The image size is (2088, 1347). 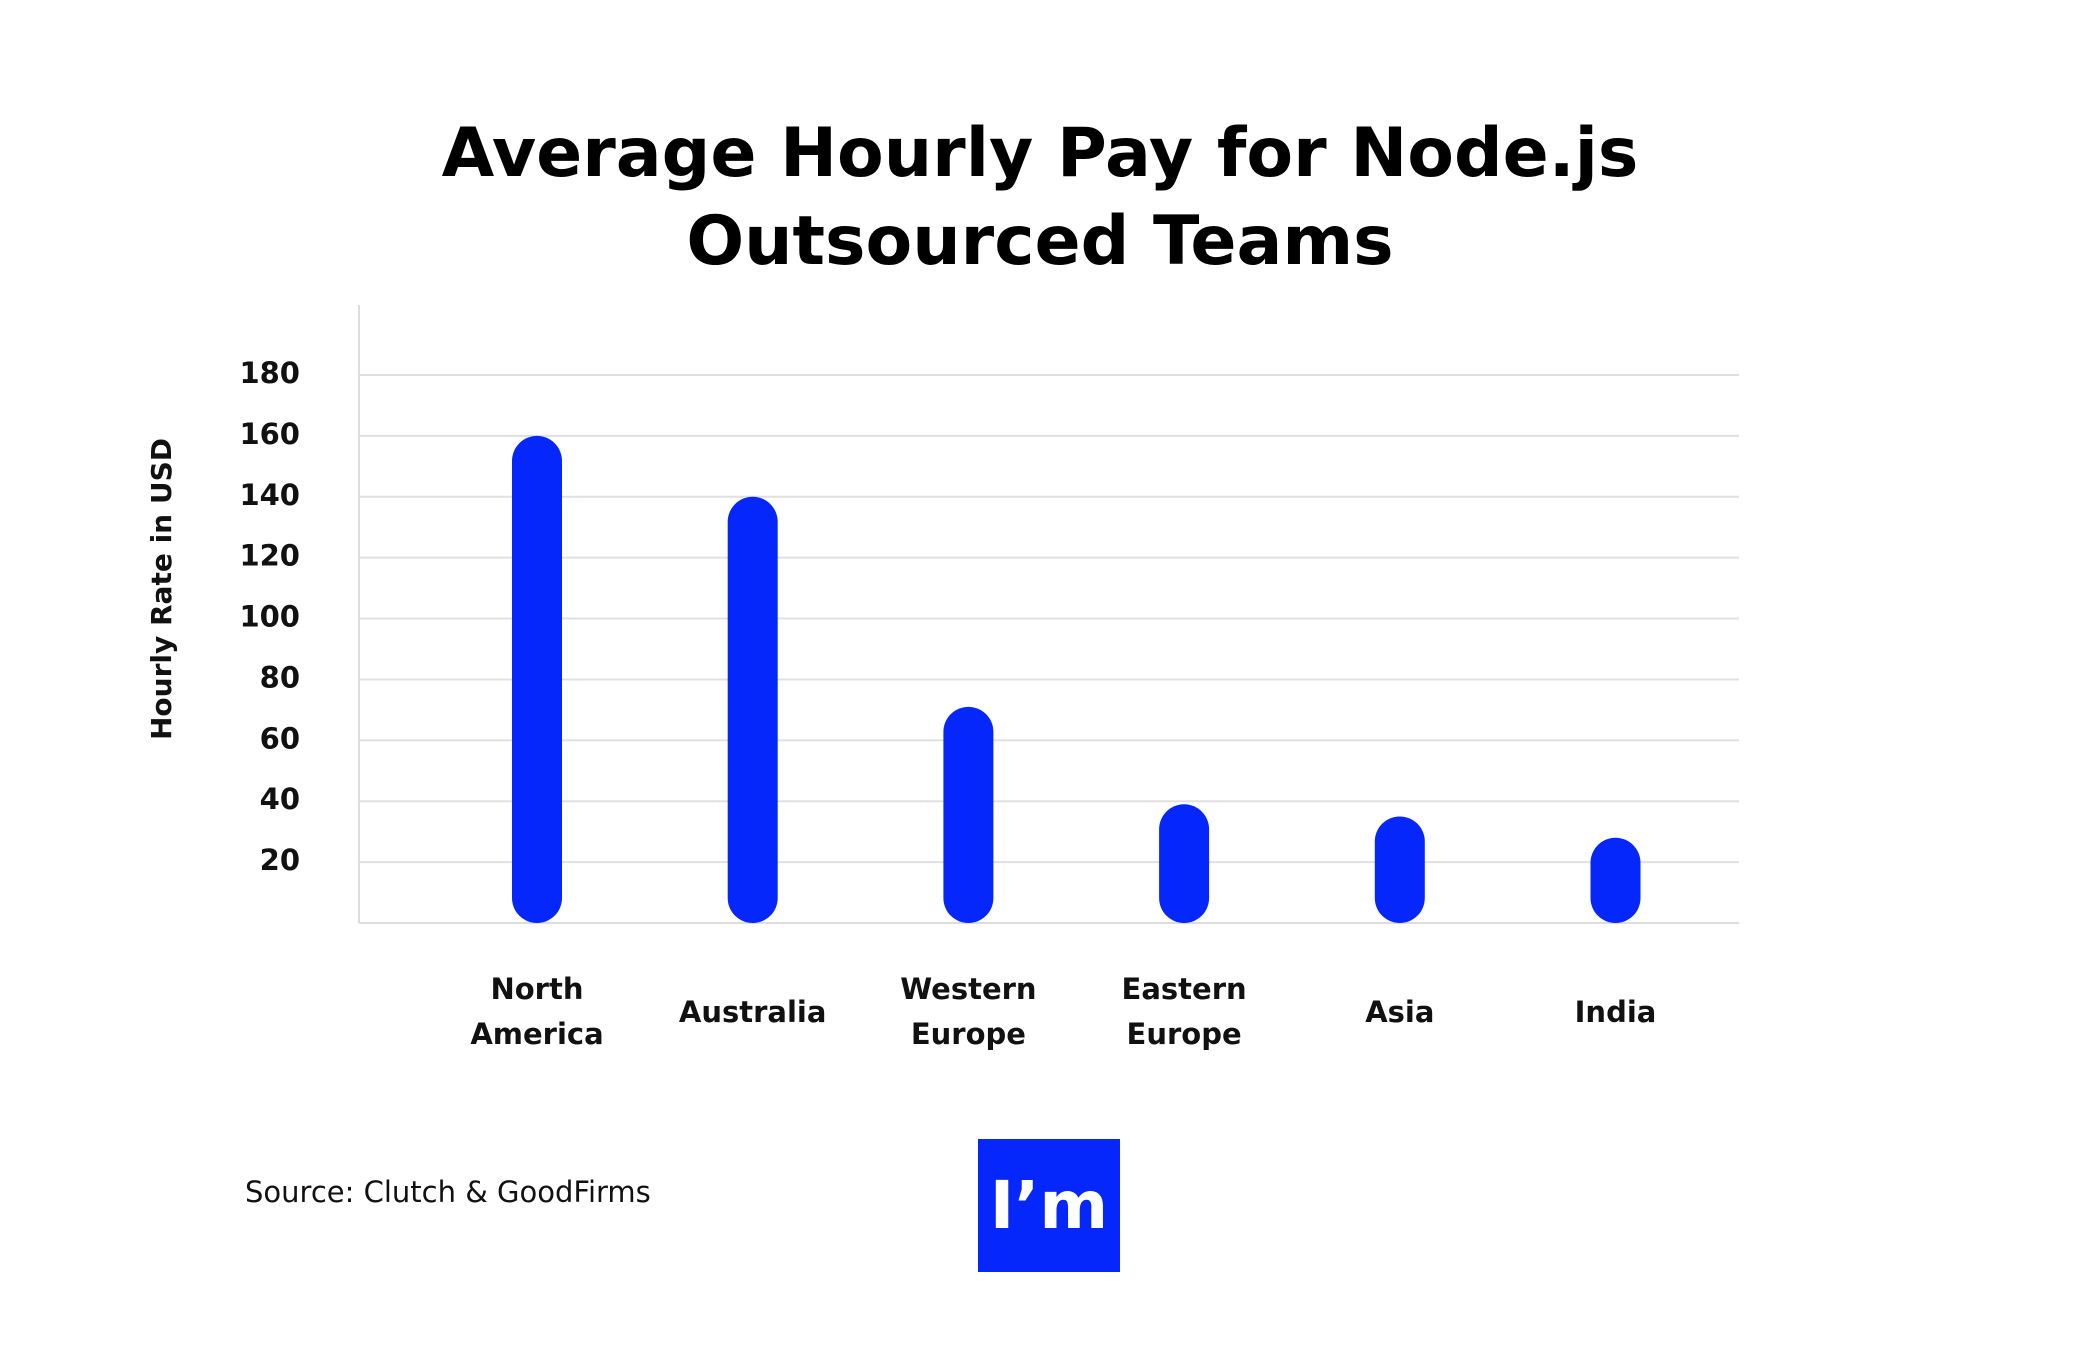 I want to click on logo: I’m, so click(x=1049, y=1205).